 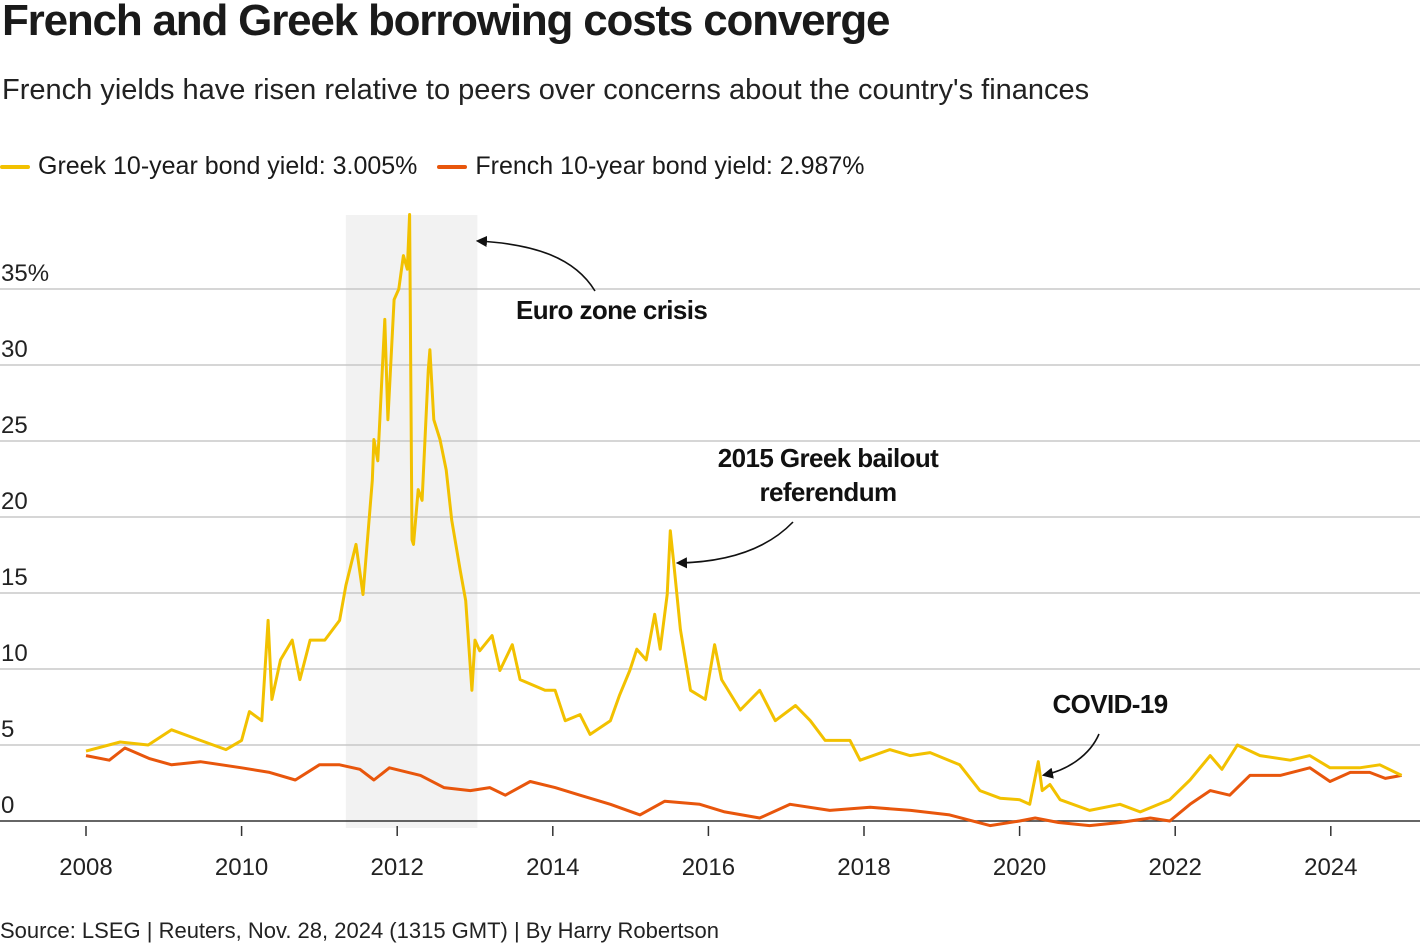 I want to click on legend-item-french: French 10-year bond yield: 2.987%, so click(x=651, y=166).